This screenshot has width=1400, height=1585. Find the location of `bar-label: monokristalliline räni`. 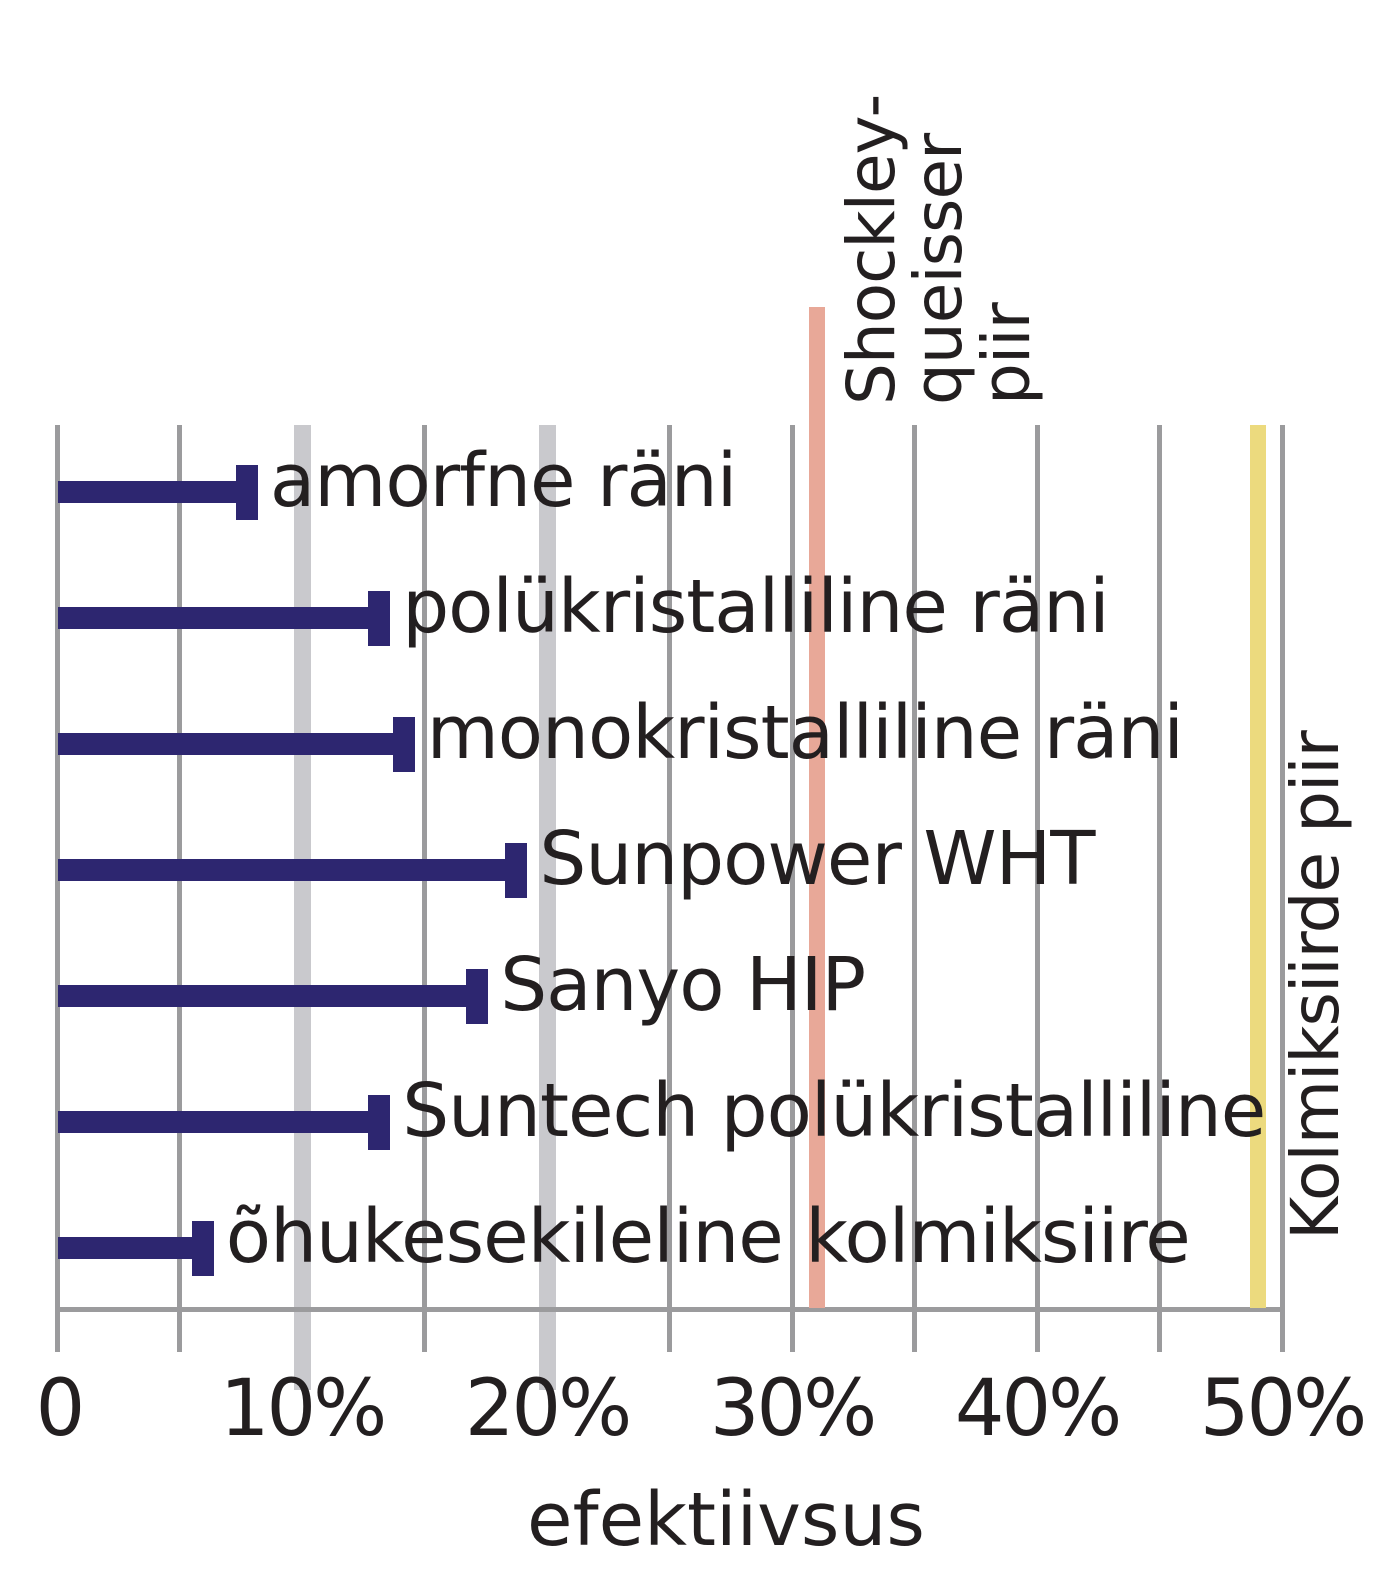

bar-label: monokristalliline räni is located at coordinates (805, 733).